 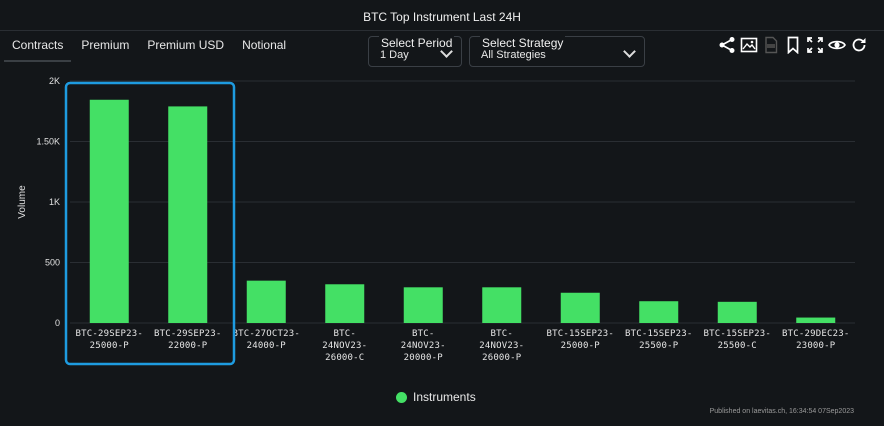 What do you see at coordinates (264, 45) in the screenshot?
I see `tab-notional: Notional` at bounding box center [264, 45].